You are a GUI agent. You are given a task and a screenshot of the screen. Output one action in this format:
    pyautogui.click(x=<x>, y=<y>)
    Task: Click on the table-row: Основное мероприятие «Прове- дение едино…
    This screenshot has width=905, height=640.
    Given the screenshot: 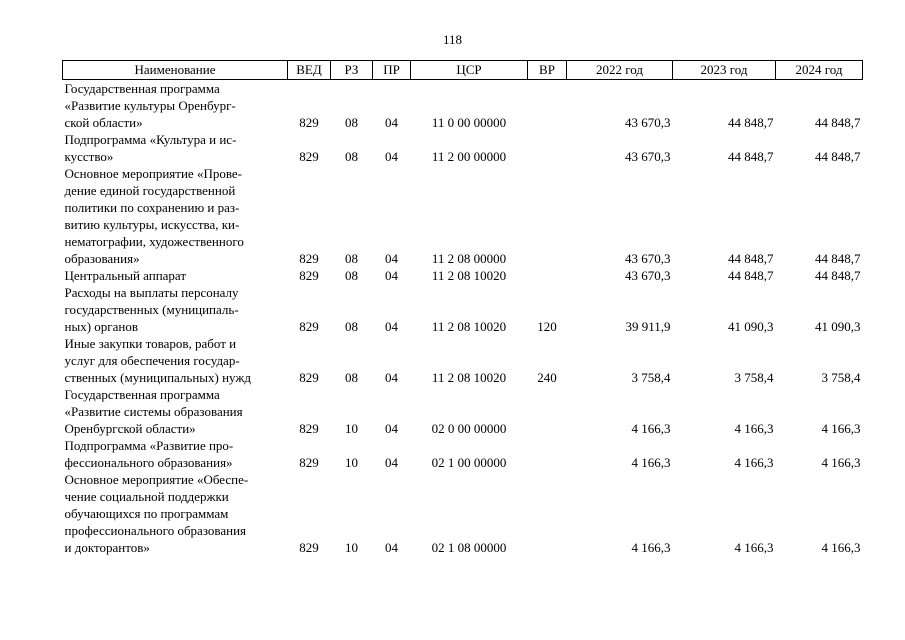 What is the action you would take?
    pyautogui.click(x=463, y=216)
    